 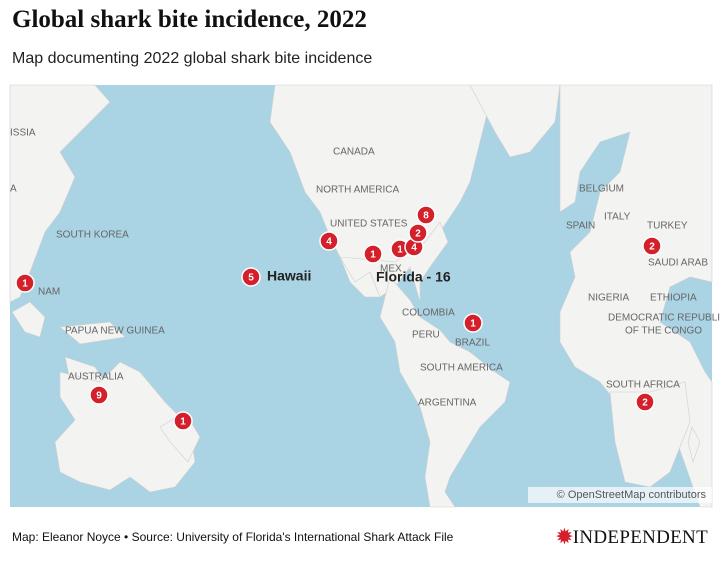 I want to click on logo: ✹INDEPENDENT, so click(x=632, y=537).